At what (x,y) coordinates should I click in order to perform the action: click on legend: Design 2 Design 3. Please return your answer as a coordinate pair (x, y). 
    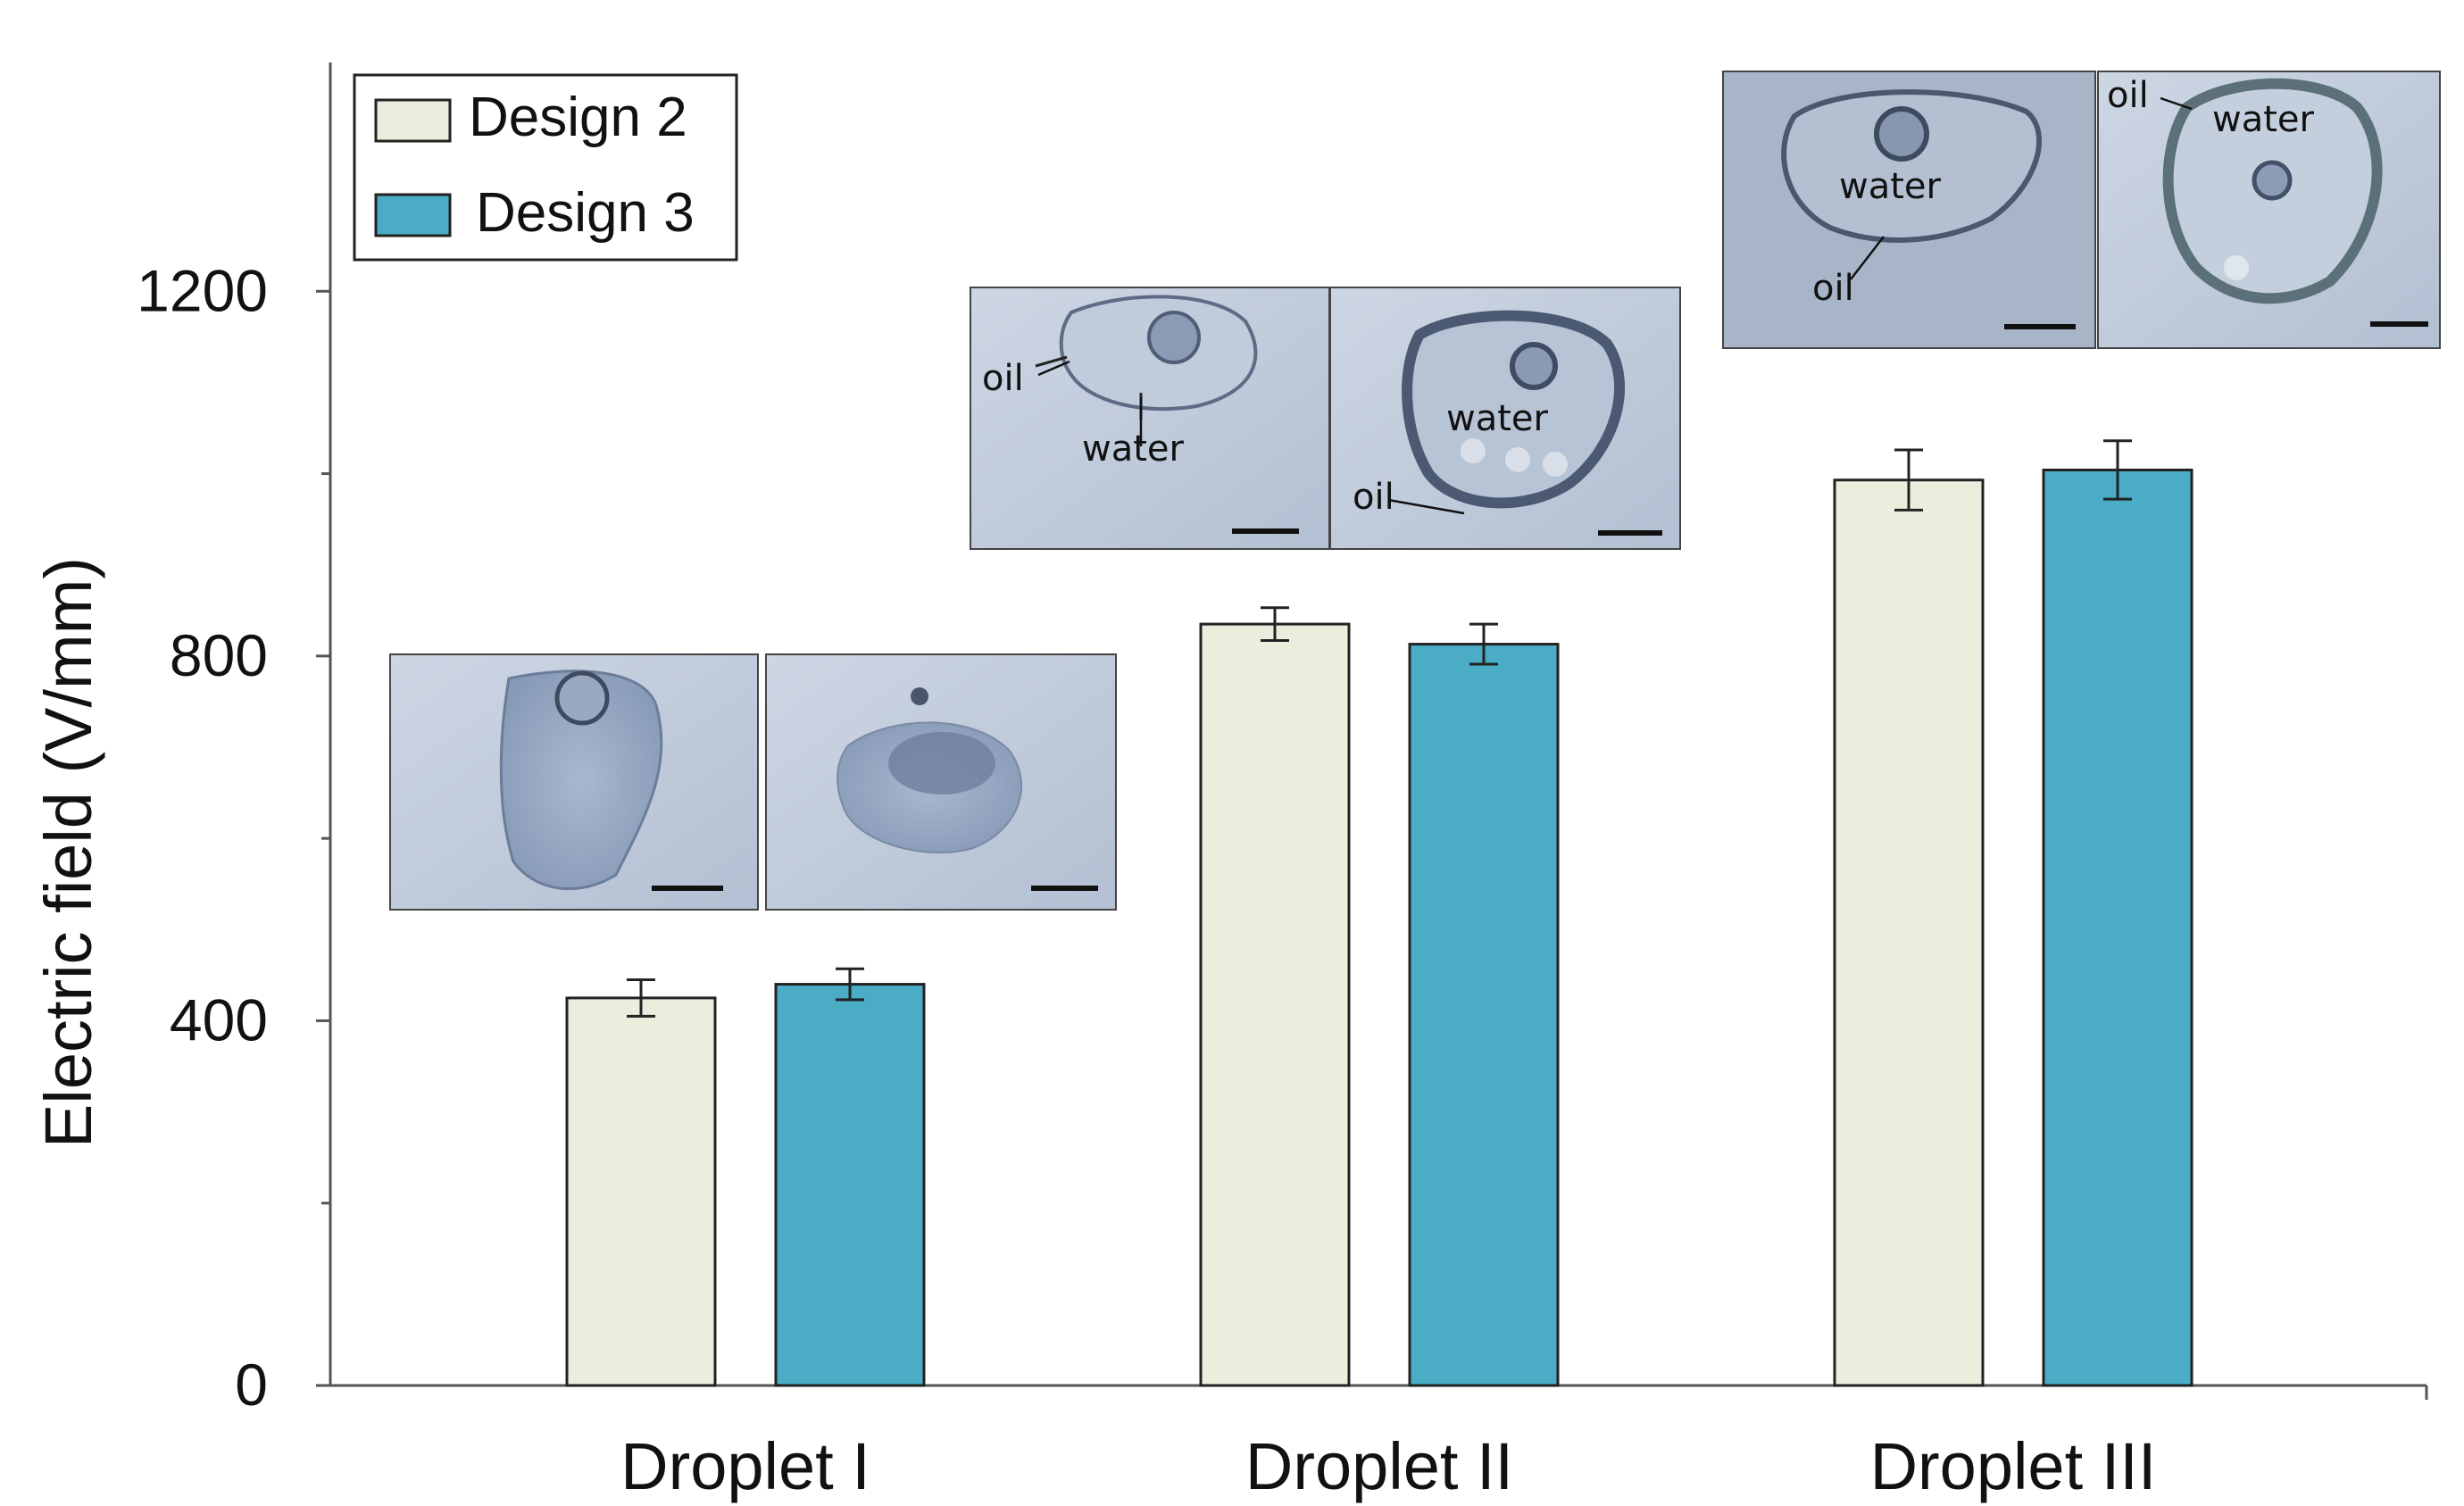
    Looking at the image, I should click on (545, 167).